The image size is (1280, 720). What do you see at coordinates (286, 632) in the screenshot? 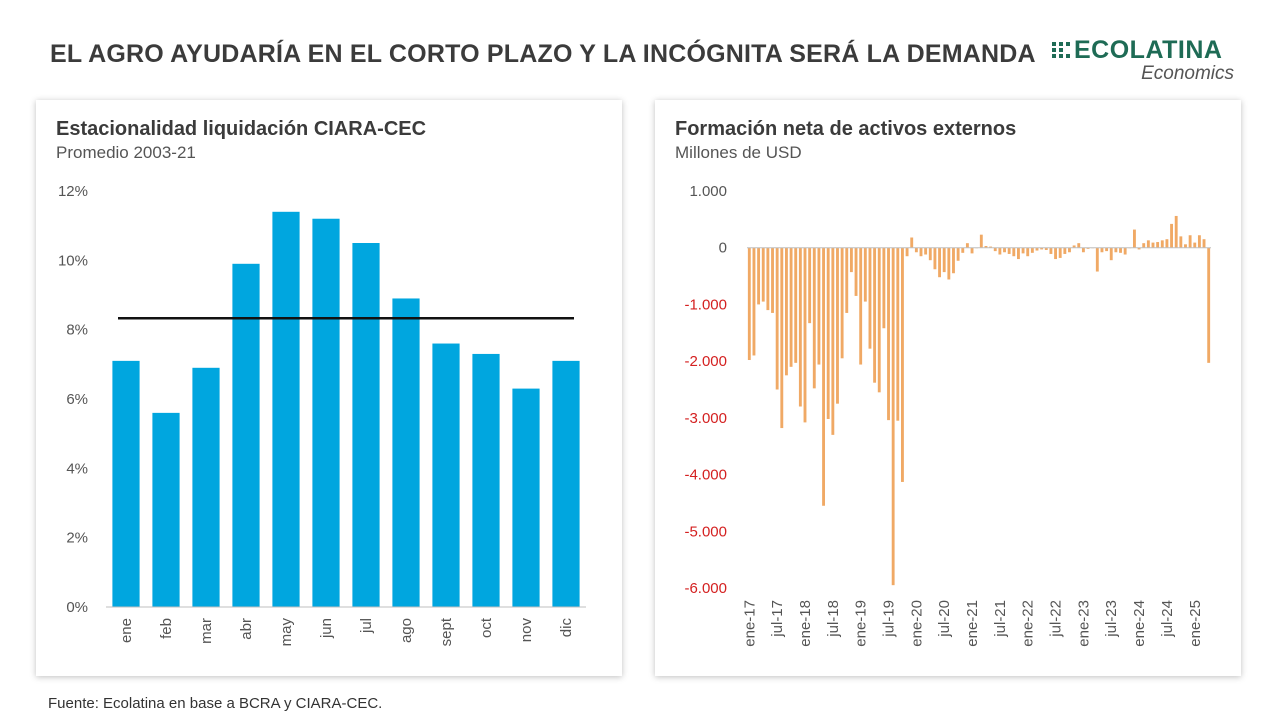
I see `x-tick-label: may` at bounding box center [286, 632].